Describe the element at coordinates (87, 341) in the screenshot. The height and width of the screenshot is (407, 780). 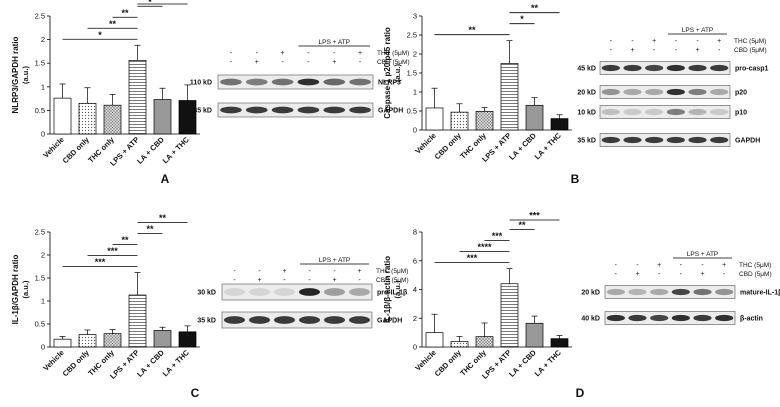
I see `bar-cbd-only` at that location.